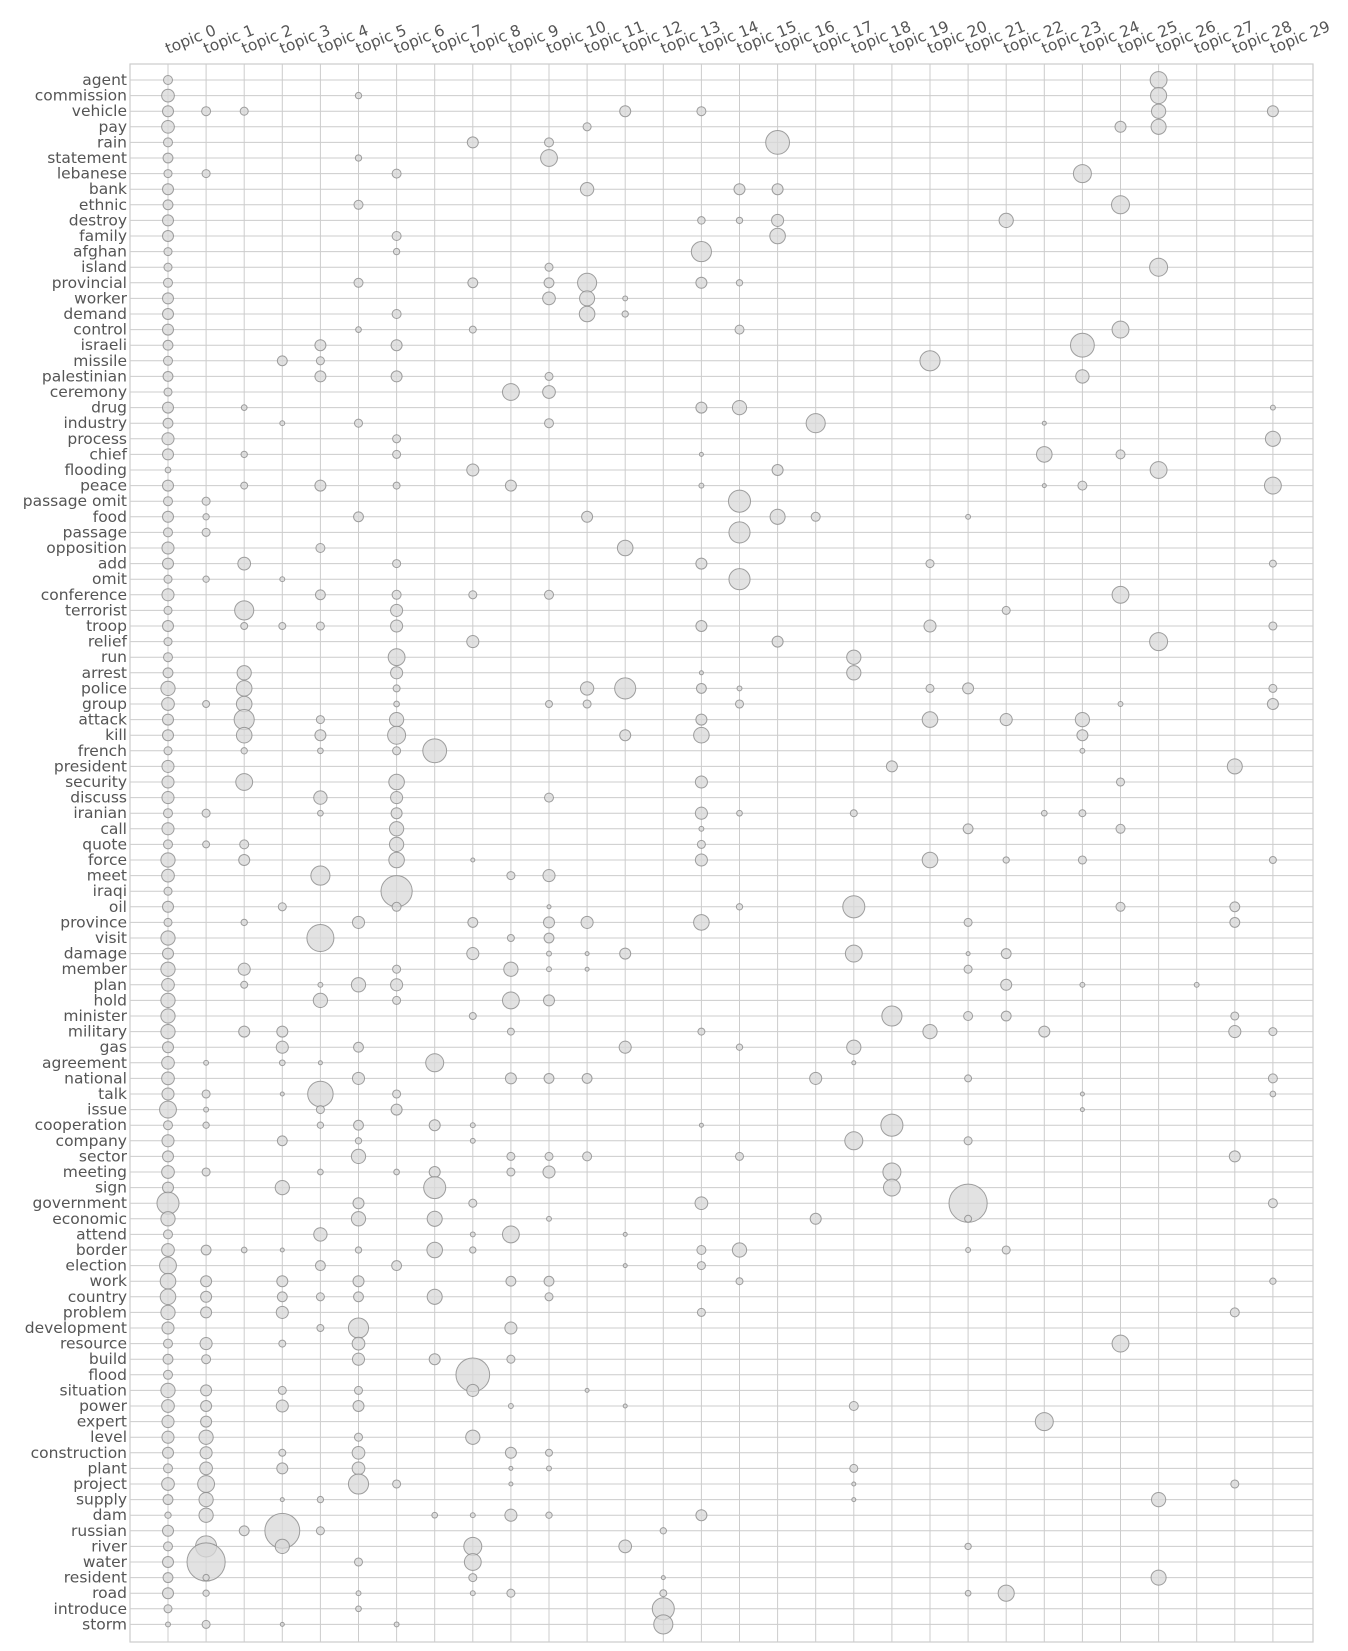 Image resolution: width=1348 pixels, height=1651 pixels. Describe the element at coordinates (84, 1063) in the screenshot. I see `word-label-agreement: agreement` at that location.